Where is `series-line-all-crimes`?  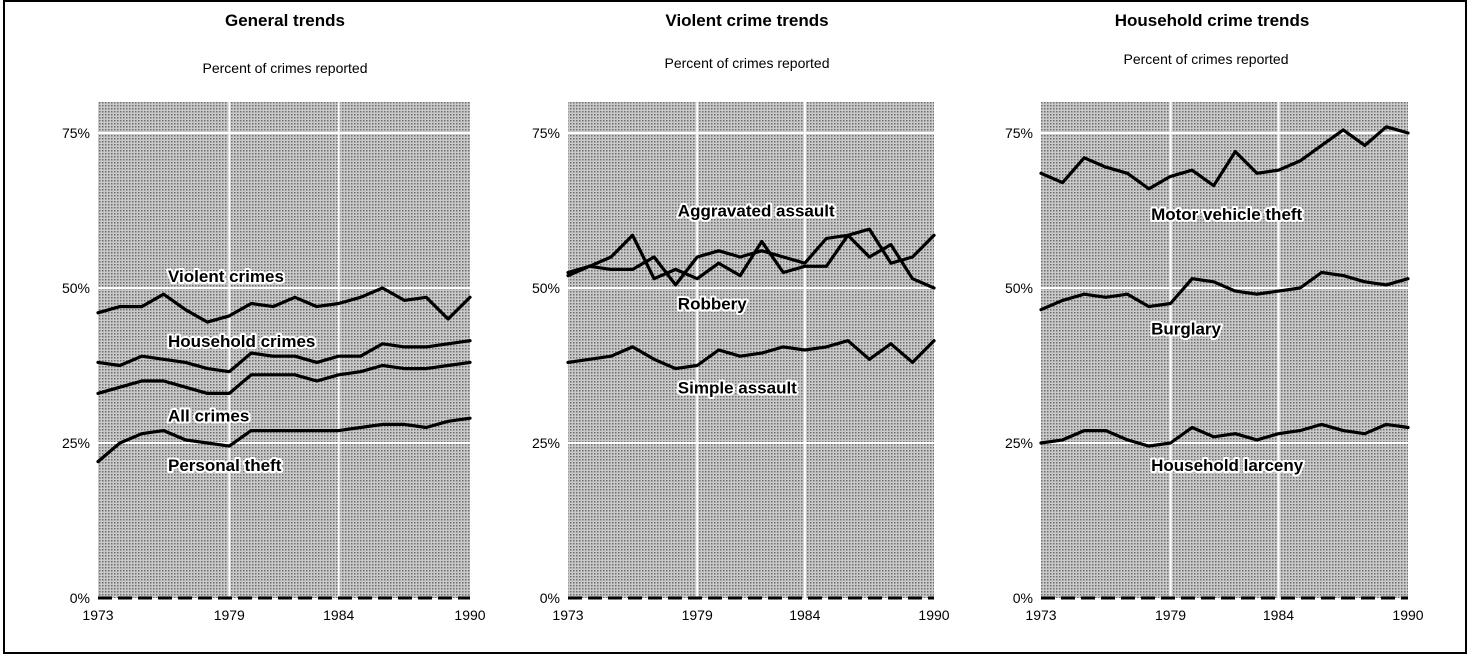
series-line-all-crimes is located at coordinates (284, 377).